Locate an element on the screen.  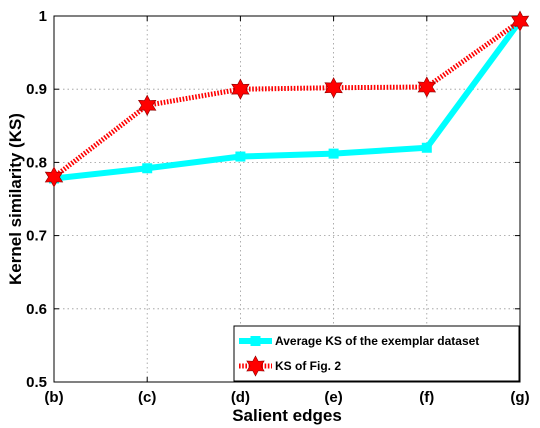
legend-box is located at coordinates (376, 353).